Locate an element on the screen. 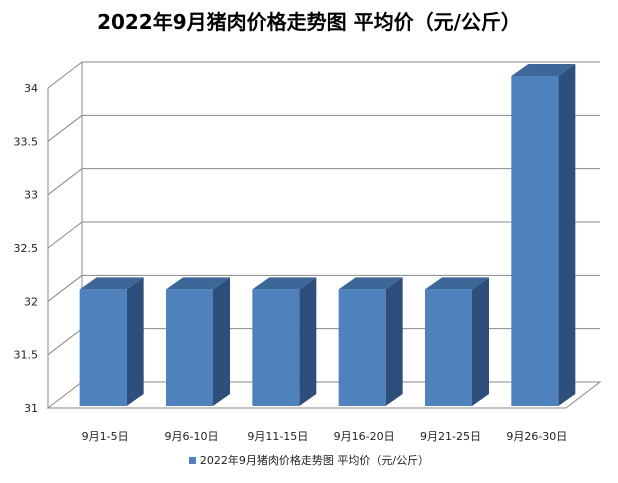 This screenshot has width=618, height=483. legend-swatch is located at coordinates (192, 460).